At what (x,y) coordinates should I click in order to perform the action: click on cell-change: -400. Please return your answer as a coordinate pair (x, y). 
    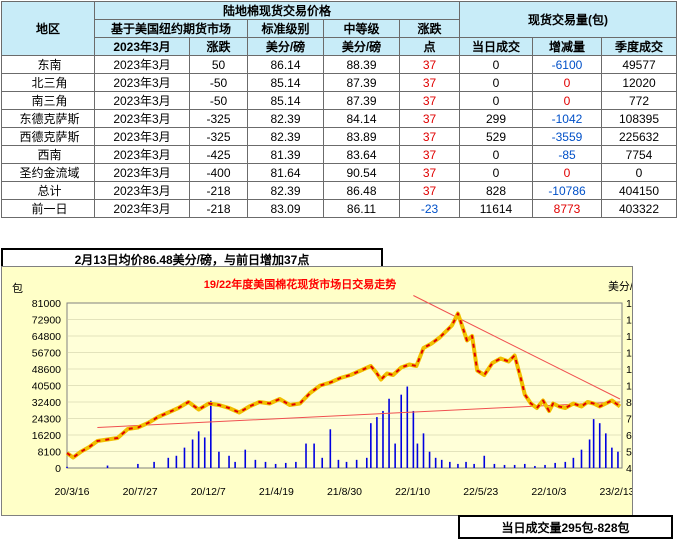
    Looking at the image, I should click on (218, 172).